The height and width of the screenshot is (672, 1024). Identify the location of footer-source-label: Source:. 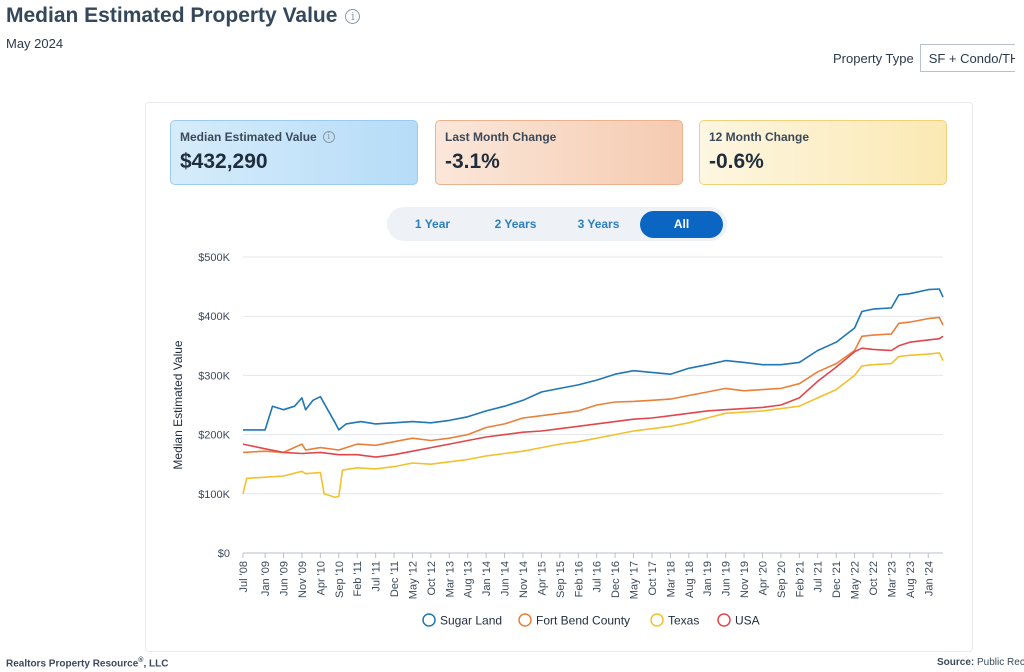
(956, 662).